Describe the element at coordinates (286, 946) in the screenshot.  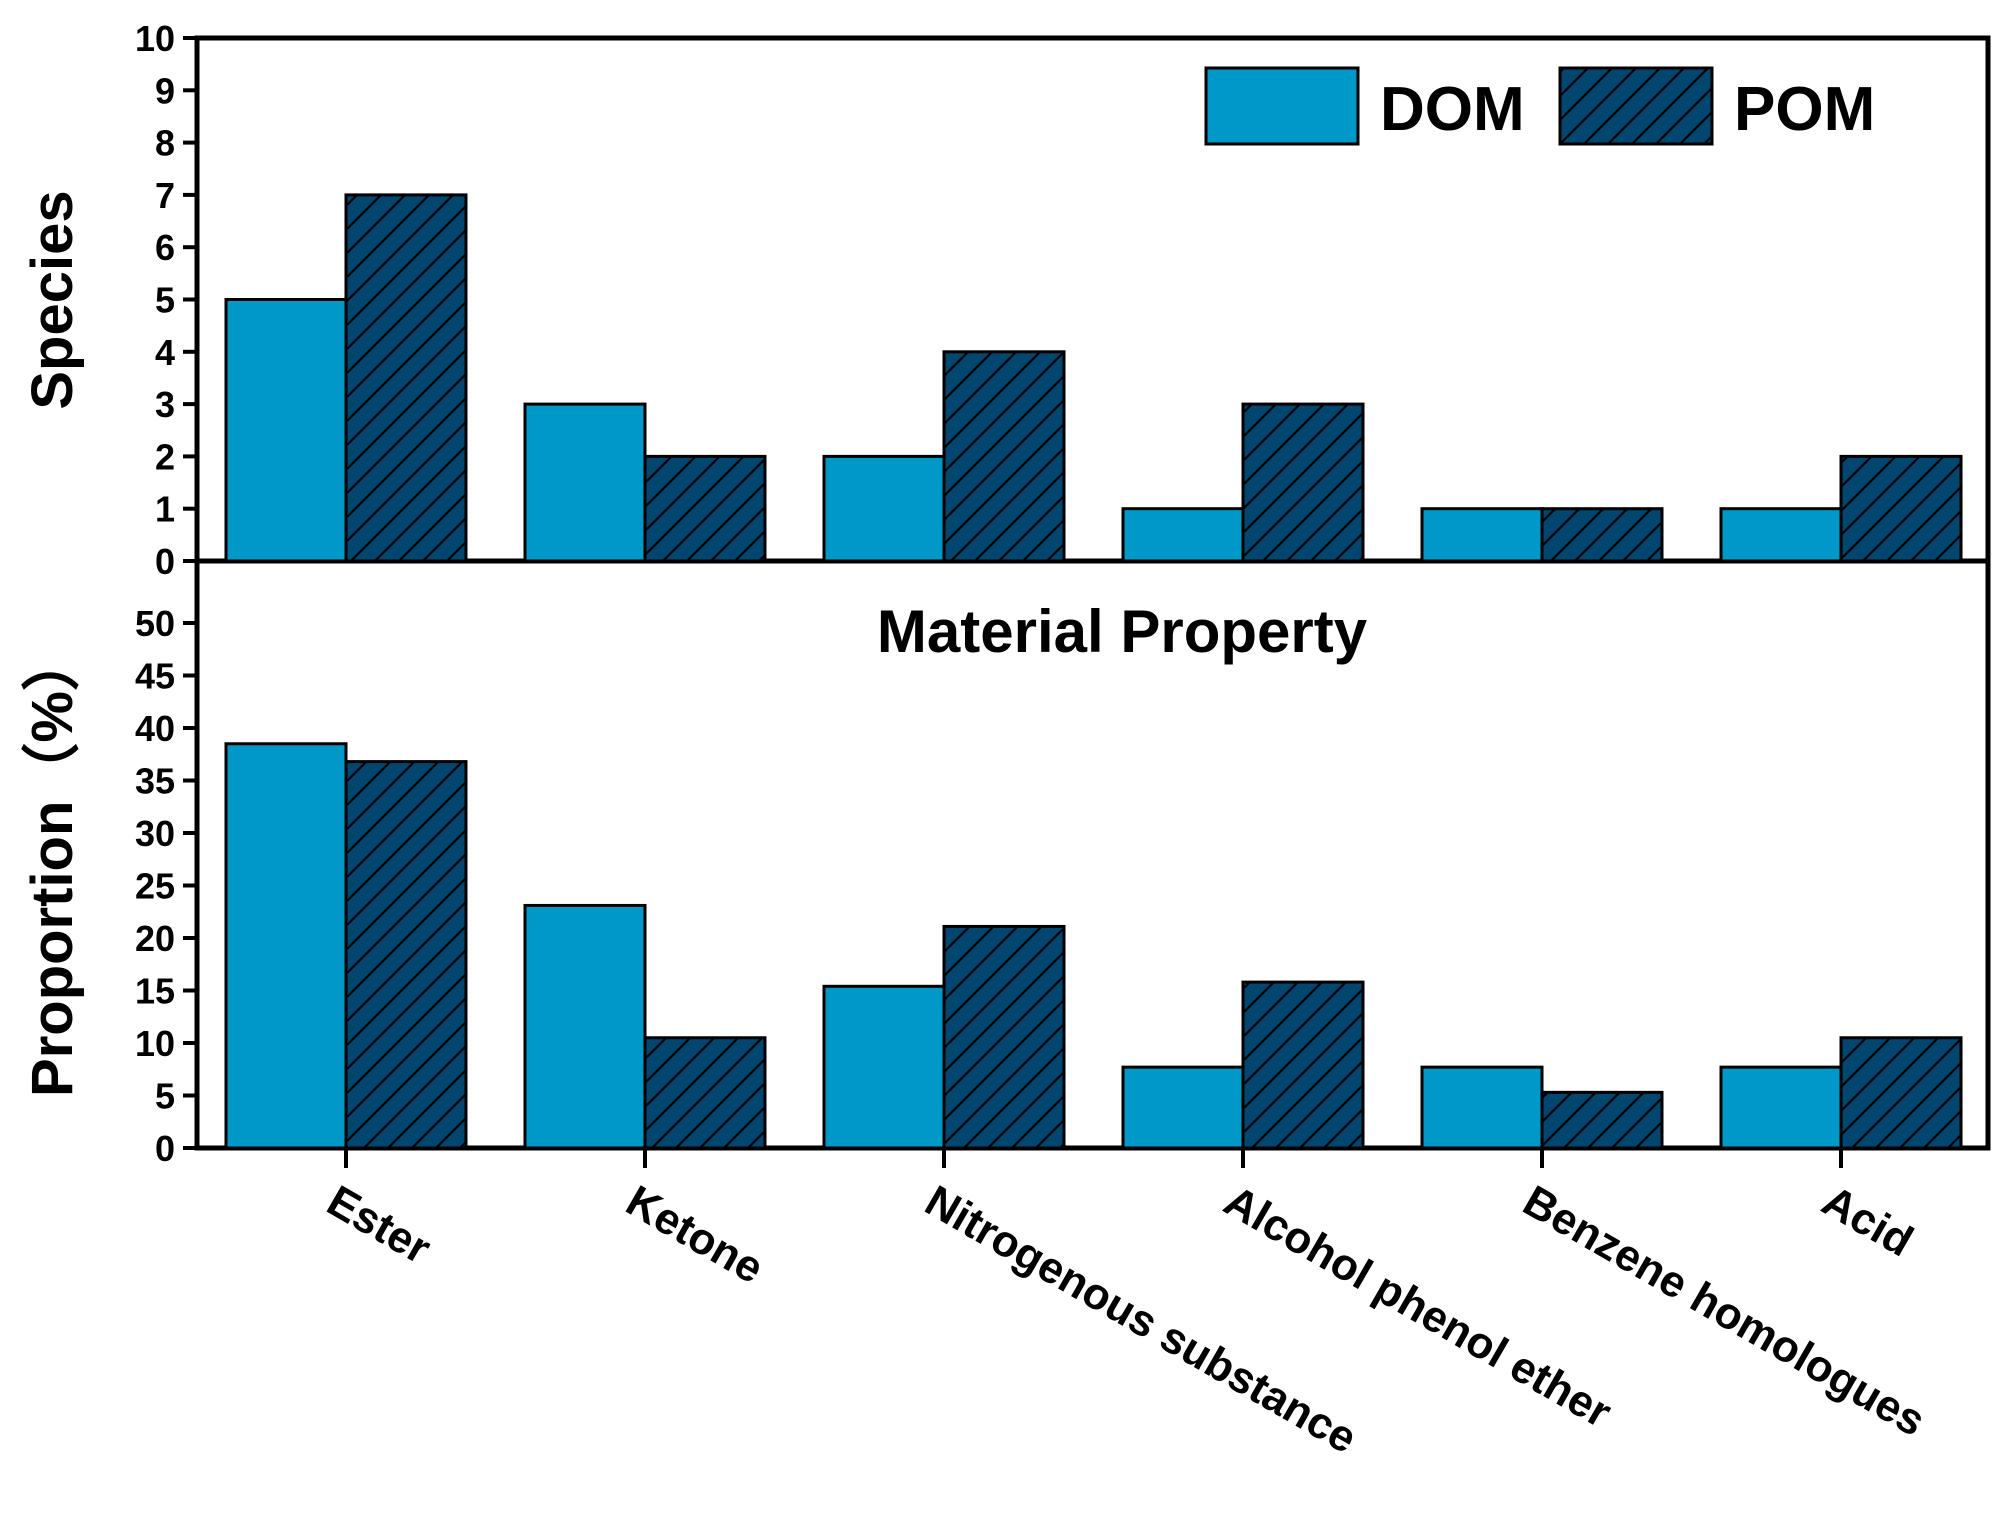
I see `bar-dom-ester-panel2` at that location.